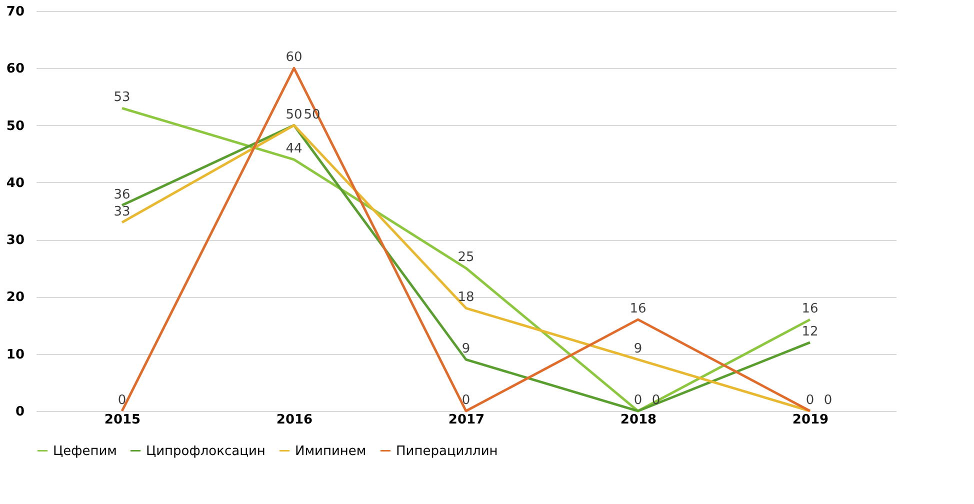 This screenshot has width=974, height=504. What do you see at coordinates (122, 212) in the screenshot?
I see `data-label: 33` at bounding box center [122, 212].